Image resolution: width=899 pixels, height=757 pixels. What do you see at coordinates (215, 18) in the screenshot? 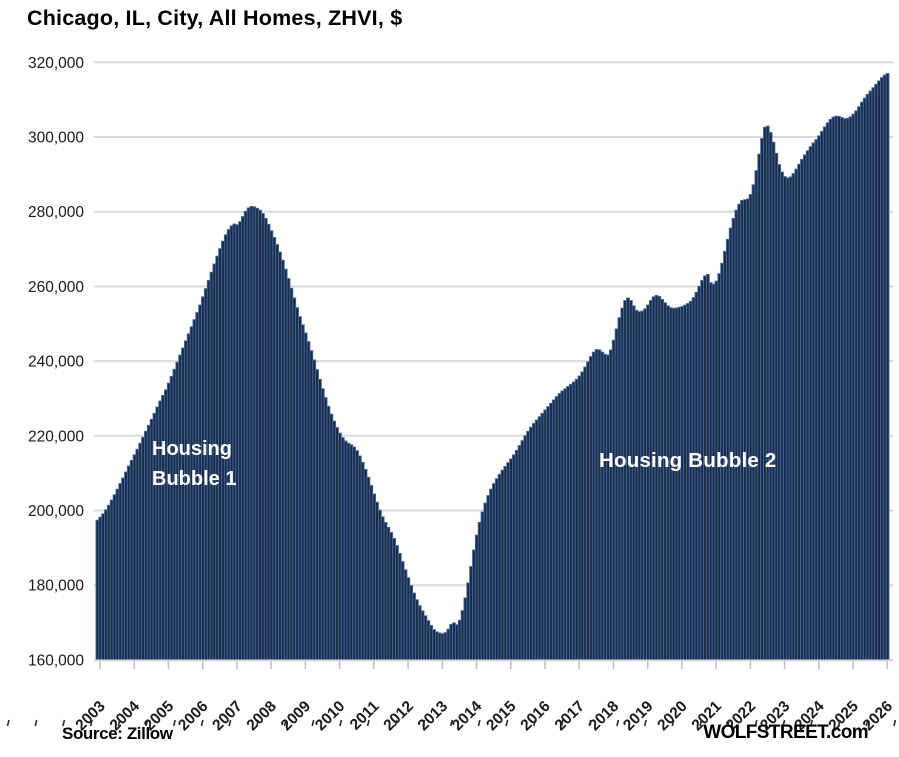
I see `chart-title: Chicago, IL, City, All Homes, ZHVI, $` at bounding box center [215, 18].